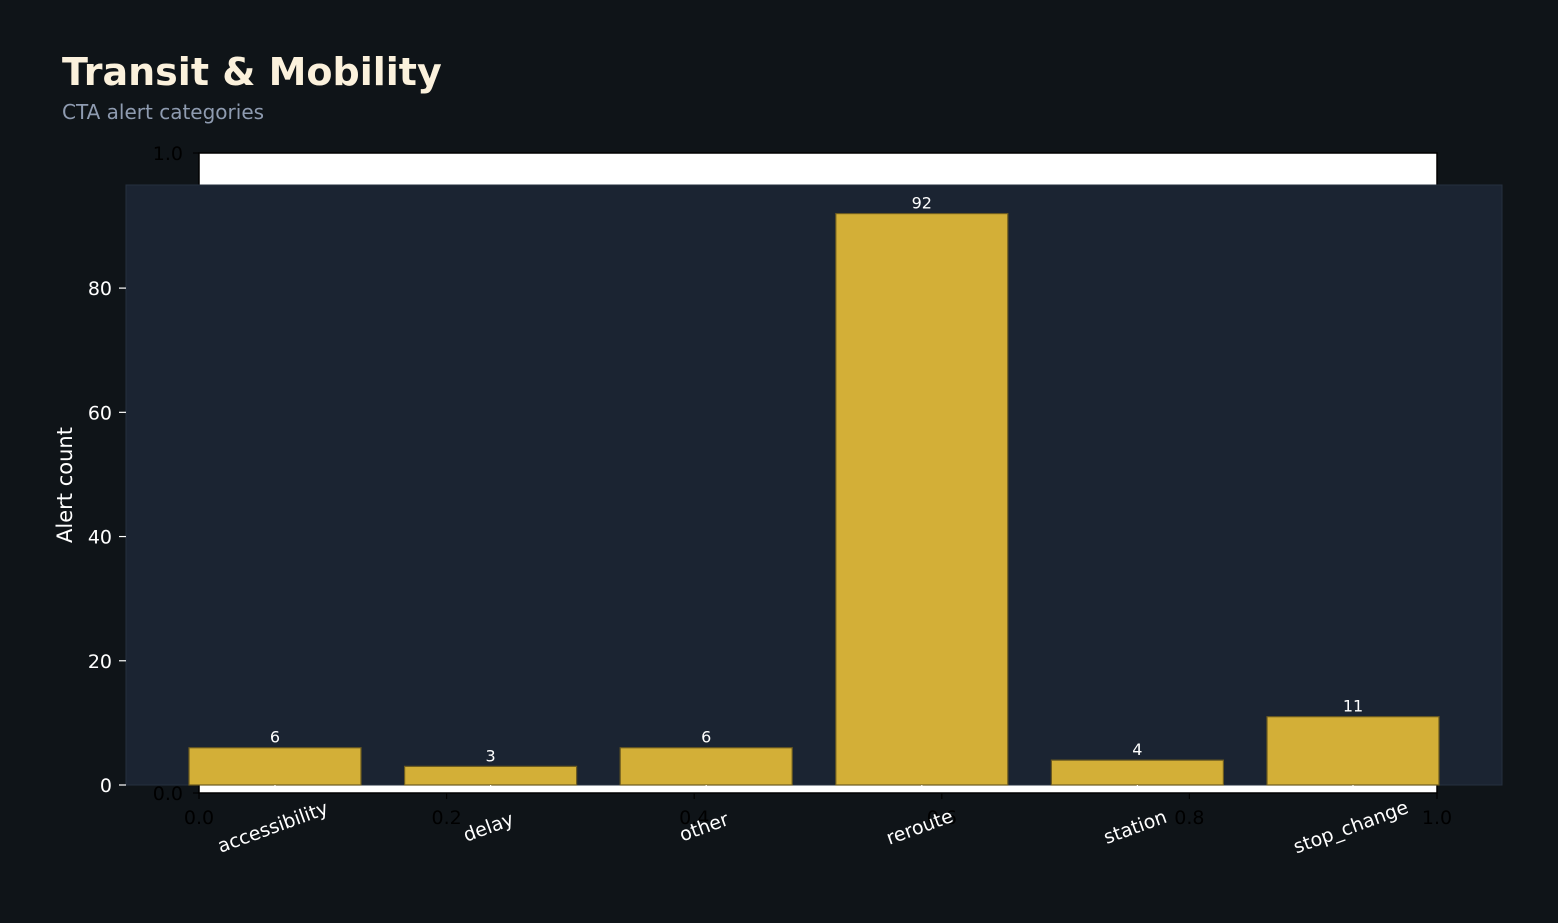  I want to click on bg-x-tick-label: 0.4, so click(694, 818).